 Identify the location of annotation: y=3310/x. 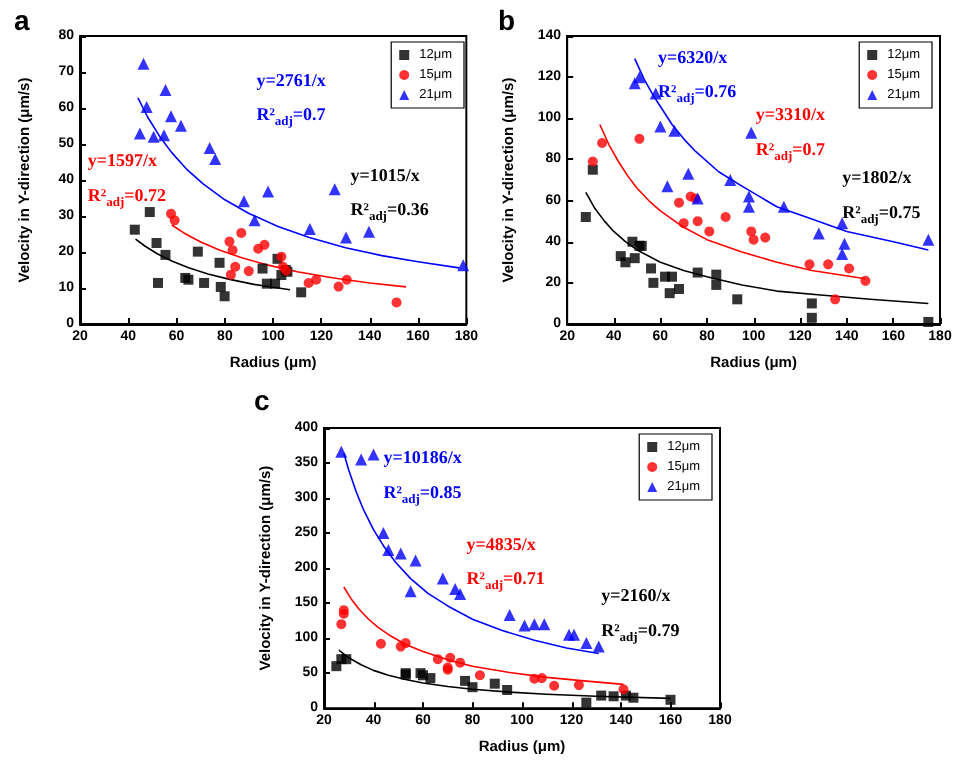
(791, 114).